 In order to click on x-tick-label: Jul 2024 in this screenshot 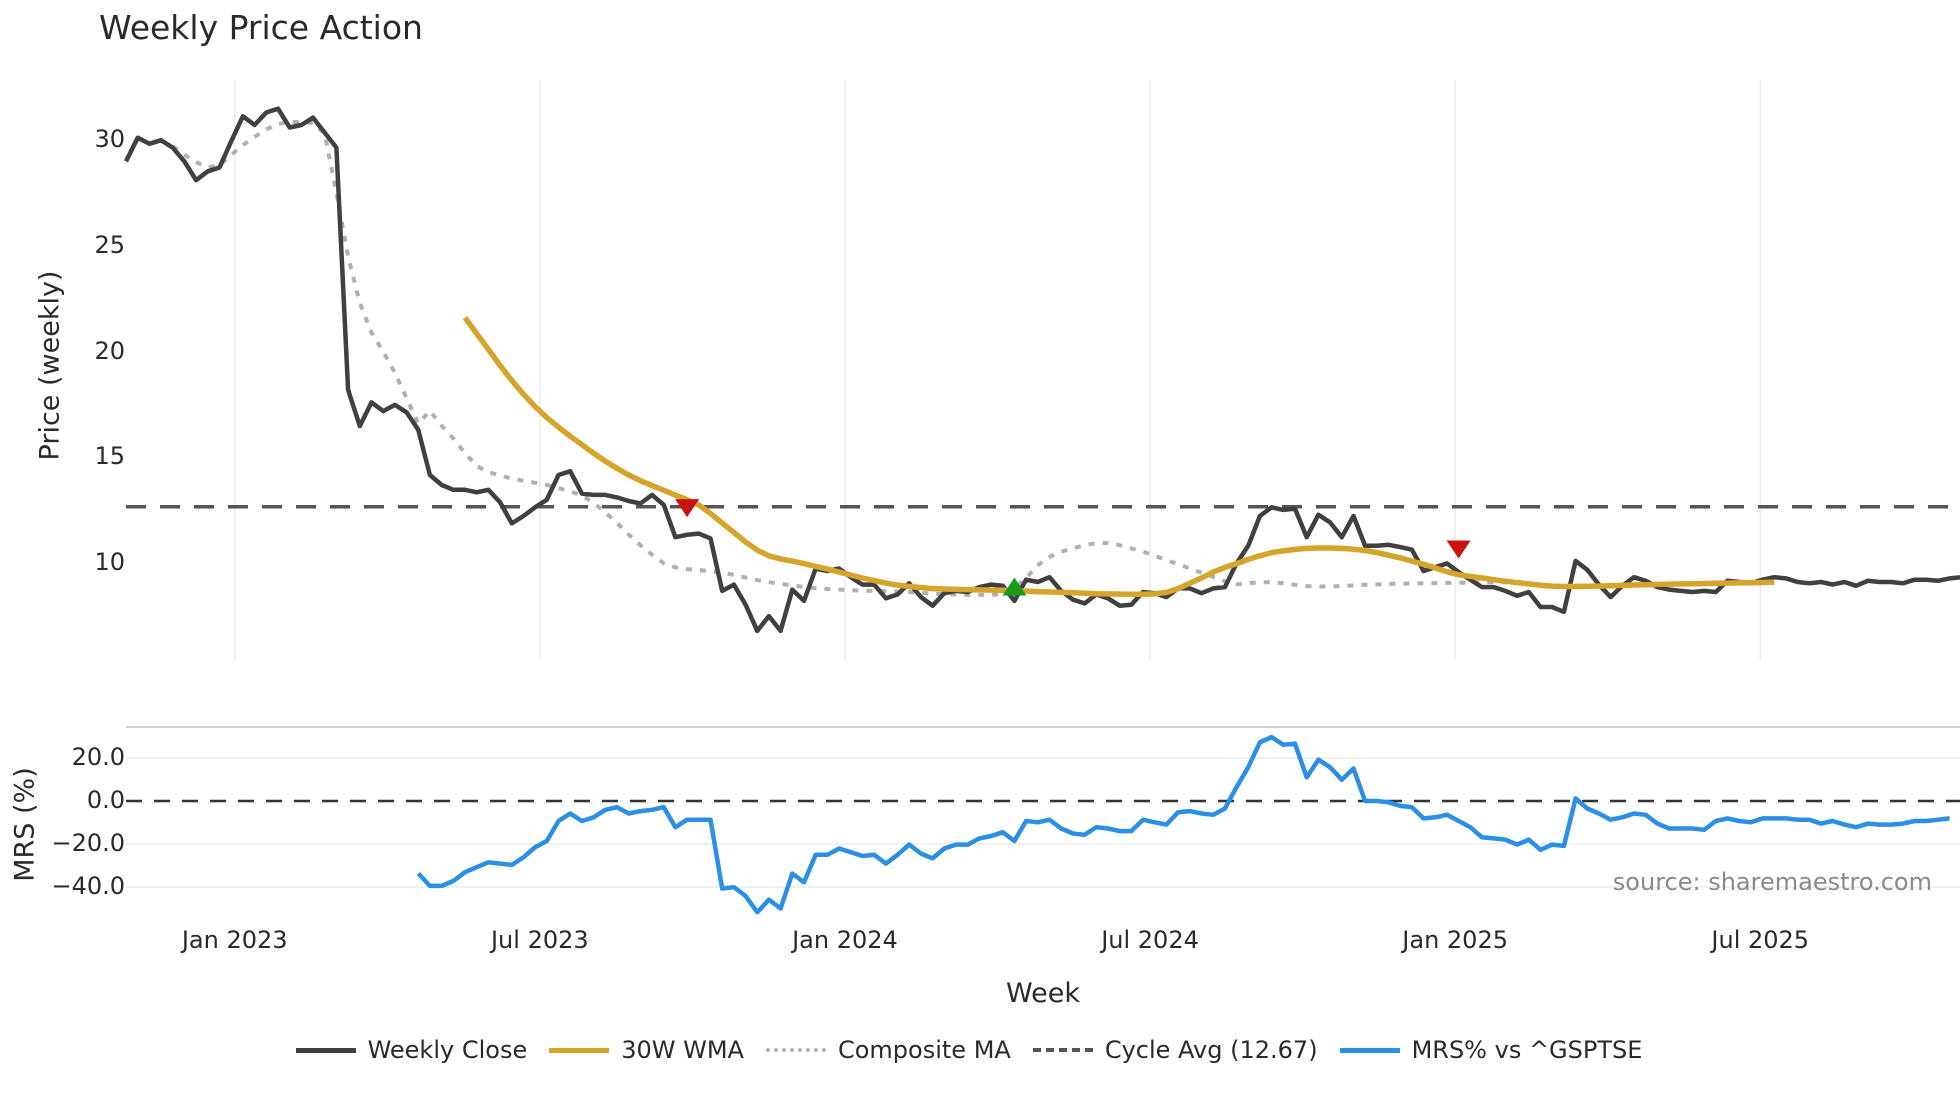, I will do `click(1150, 940)`.